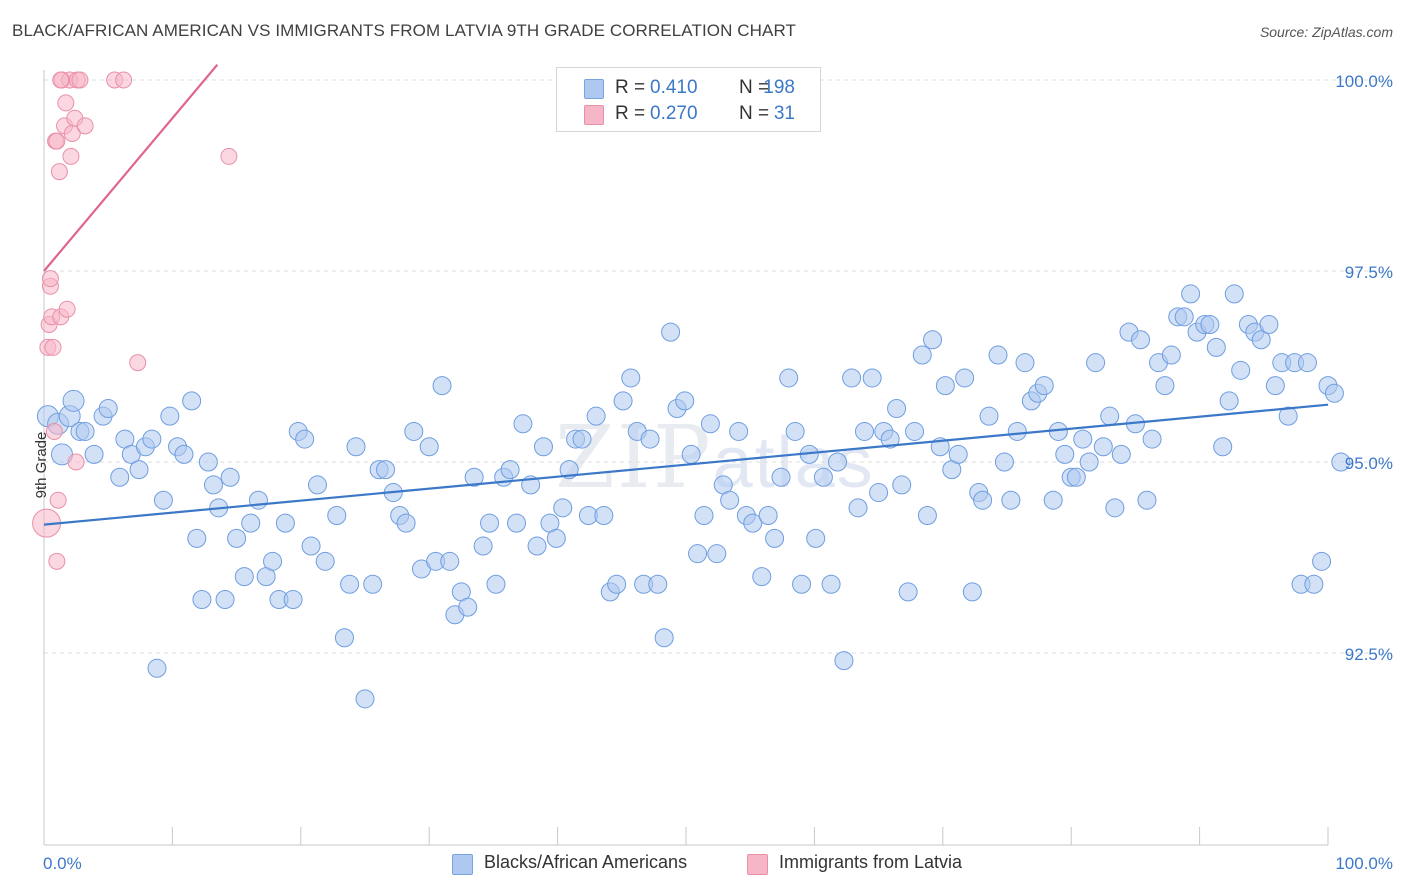 The image size is (1406, 892). Describe the element at coordinates (594, 89) in the screenshot. I see `legend-swatch-blue` at that location.